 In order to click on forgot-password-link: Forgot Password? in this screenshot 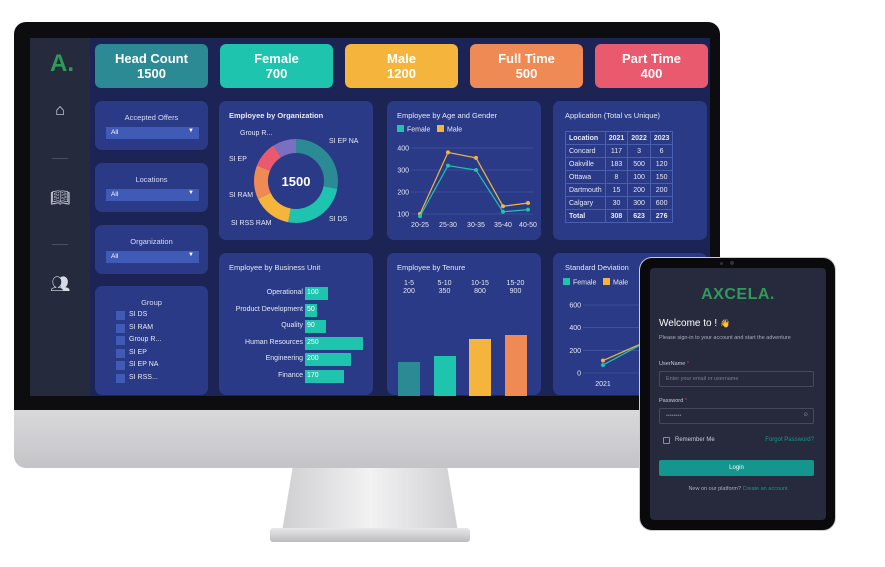, I will do `click(789, 440)`.